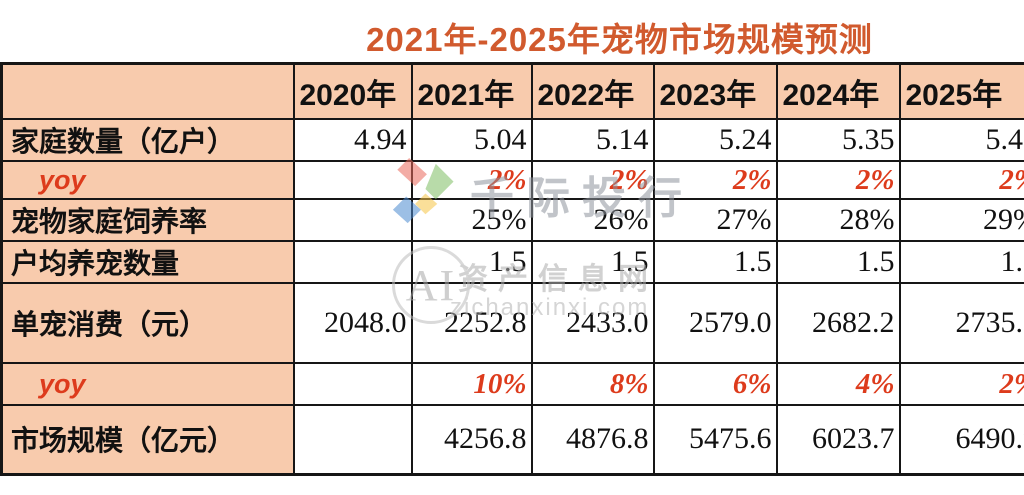 Image resolution: width=1024 pixels, height=495 pixels. Describe the element at coordinates (961, 439) in the screenshot. I see `data-cell: 6490.9` at that location.